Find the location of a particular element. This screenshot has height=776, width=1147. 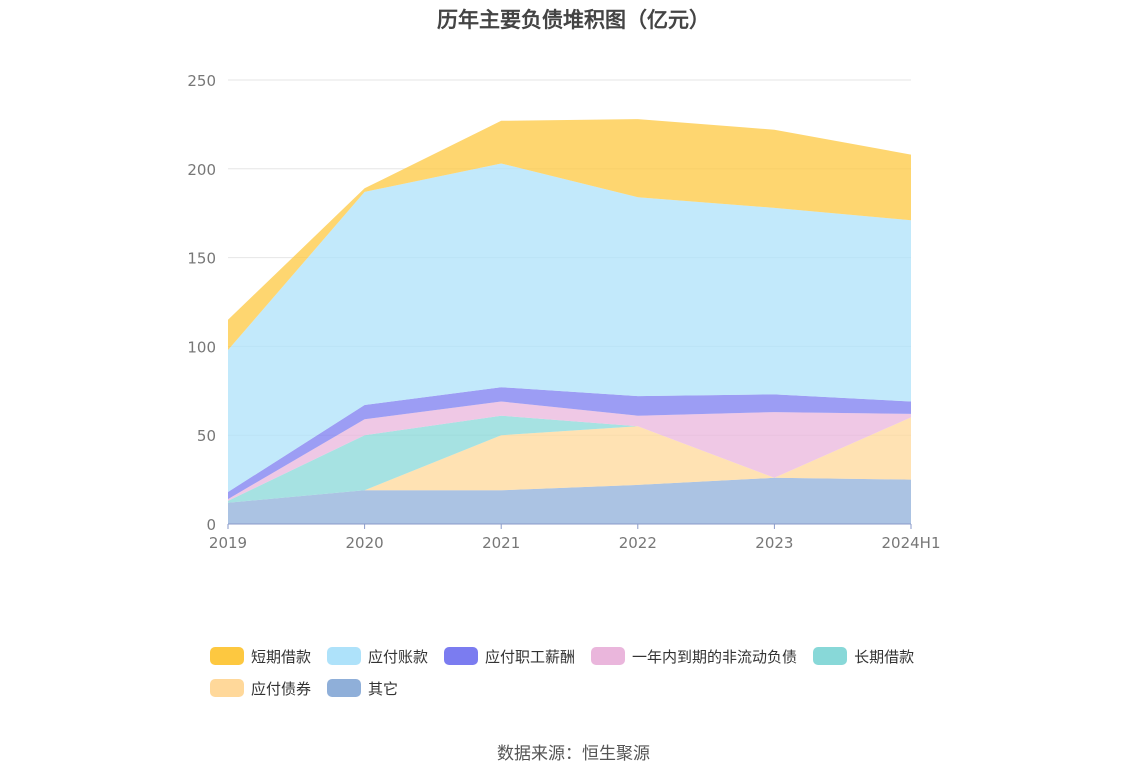

y-tick-label: 100 is located at coordinates (201, 347).